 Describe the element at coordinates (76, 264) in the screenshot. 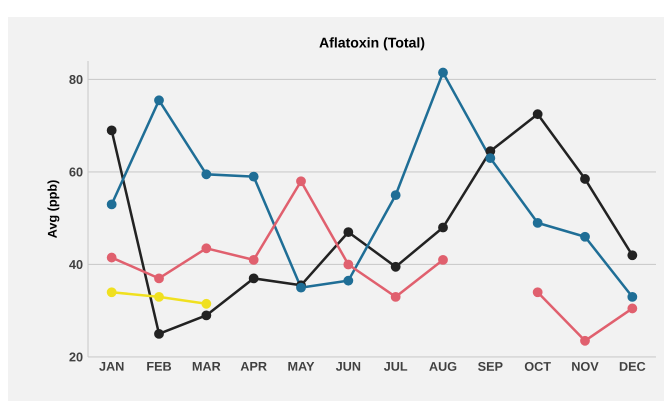

I see `y-tick-label: 40` at that location.